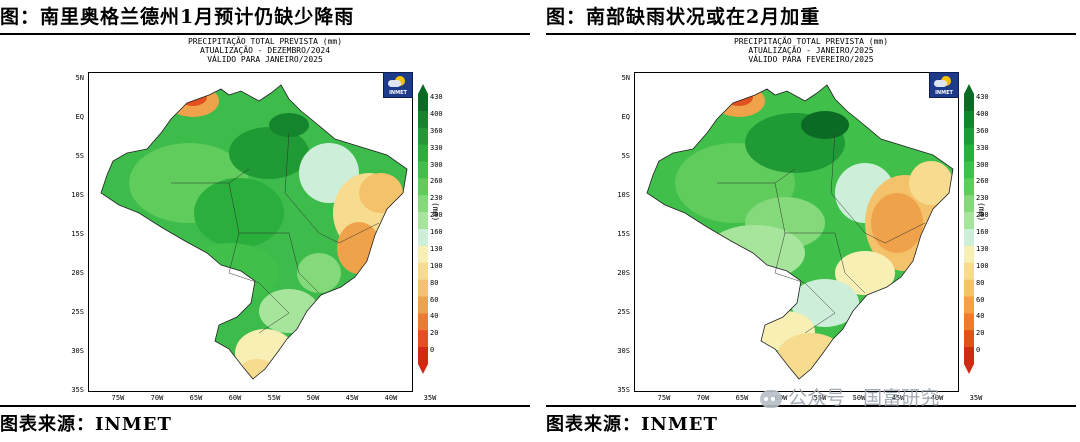 The height and width of the screenshot is (442, 1080). What do you see at coordinates (265, 50) in the screenshot?
I see `map-header-line: ATUALIZAÇÃO - DEZEMBRO/2024` at bounding box center [265, 50].